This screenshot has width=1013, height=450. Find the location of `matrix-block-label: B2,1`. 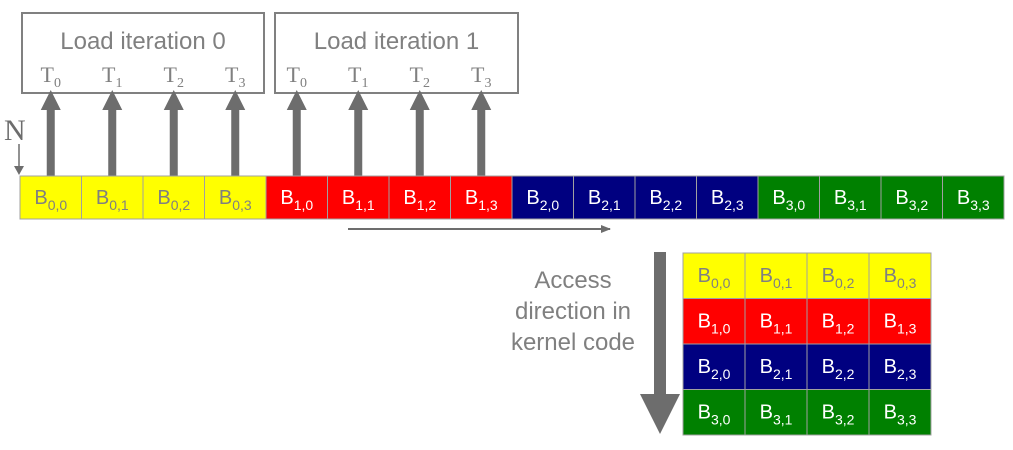

matrix-block-label: B2,1 is located at coordinates (776, 369).